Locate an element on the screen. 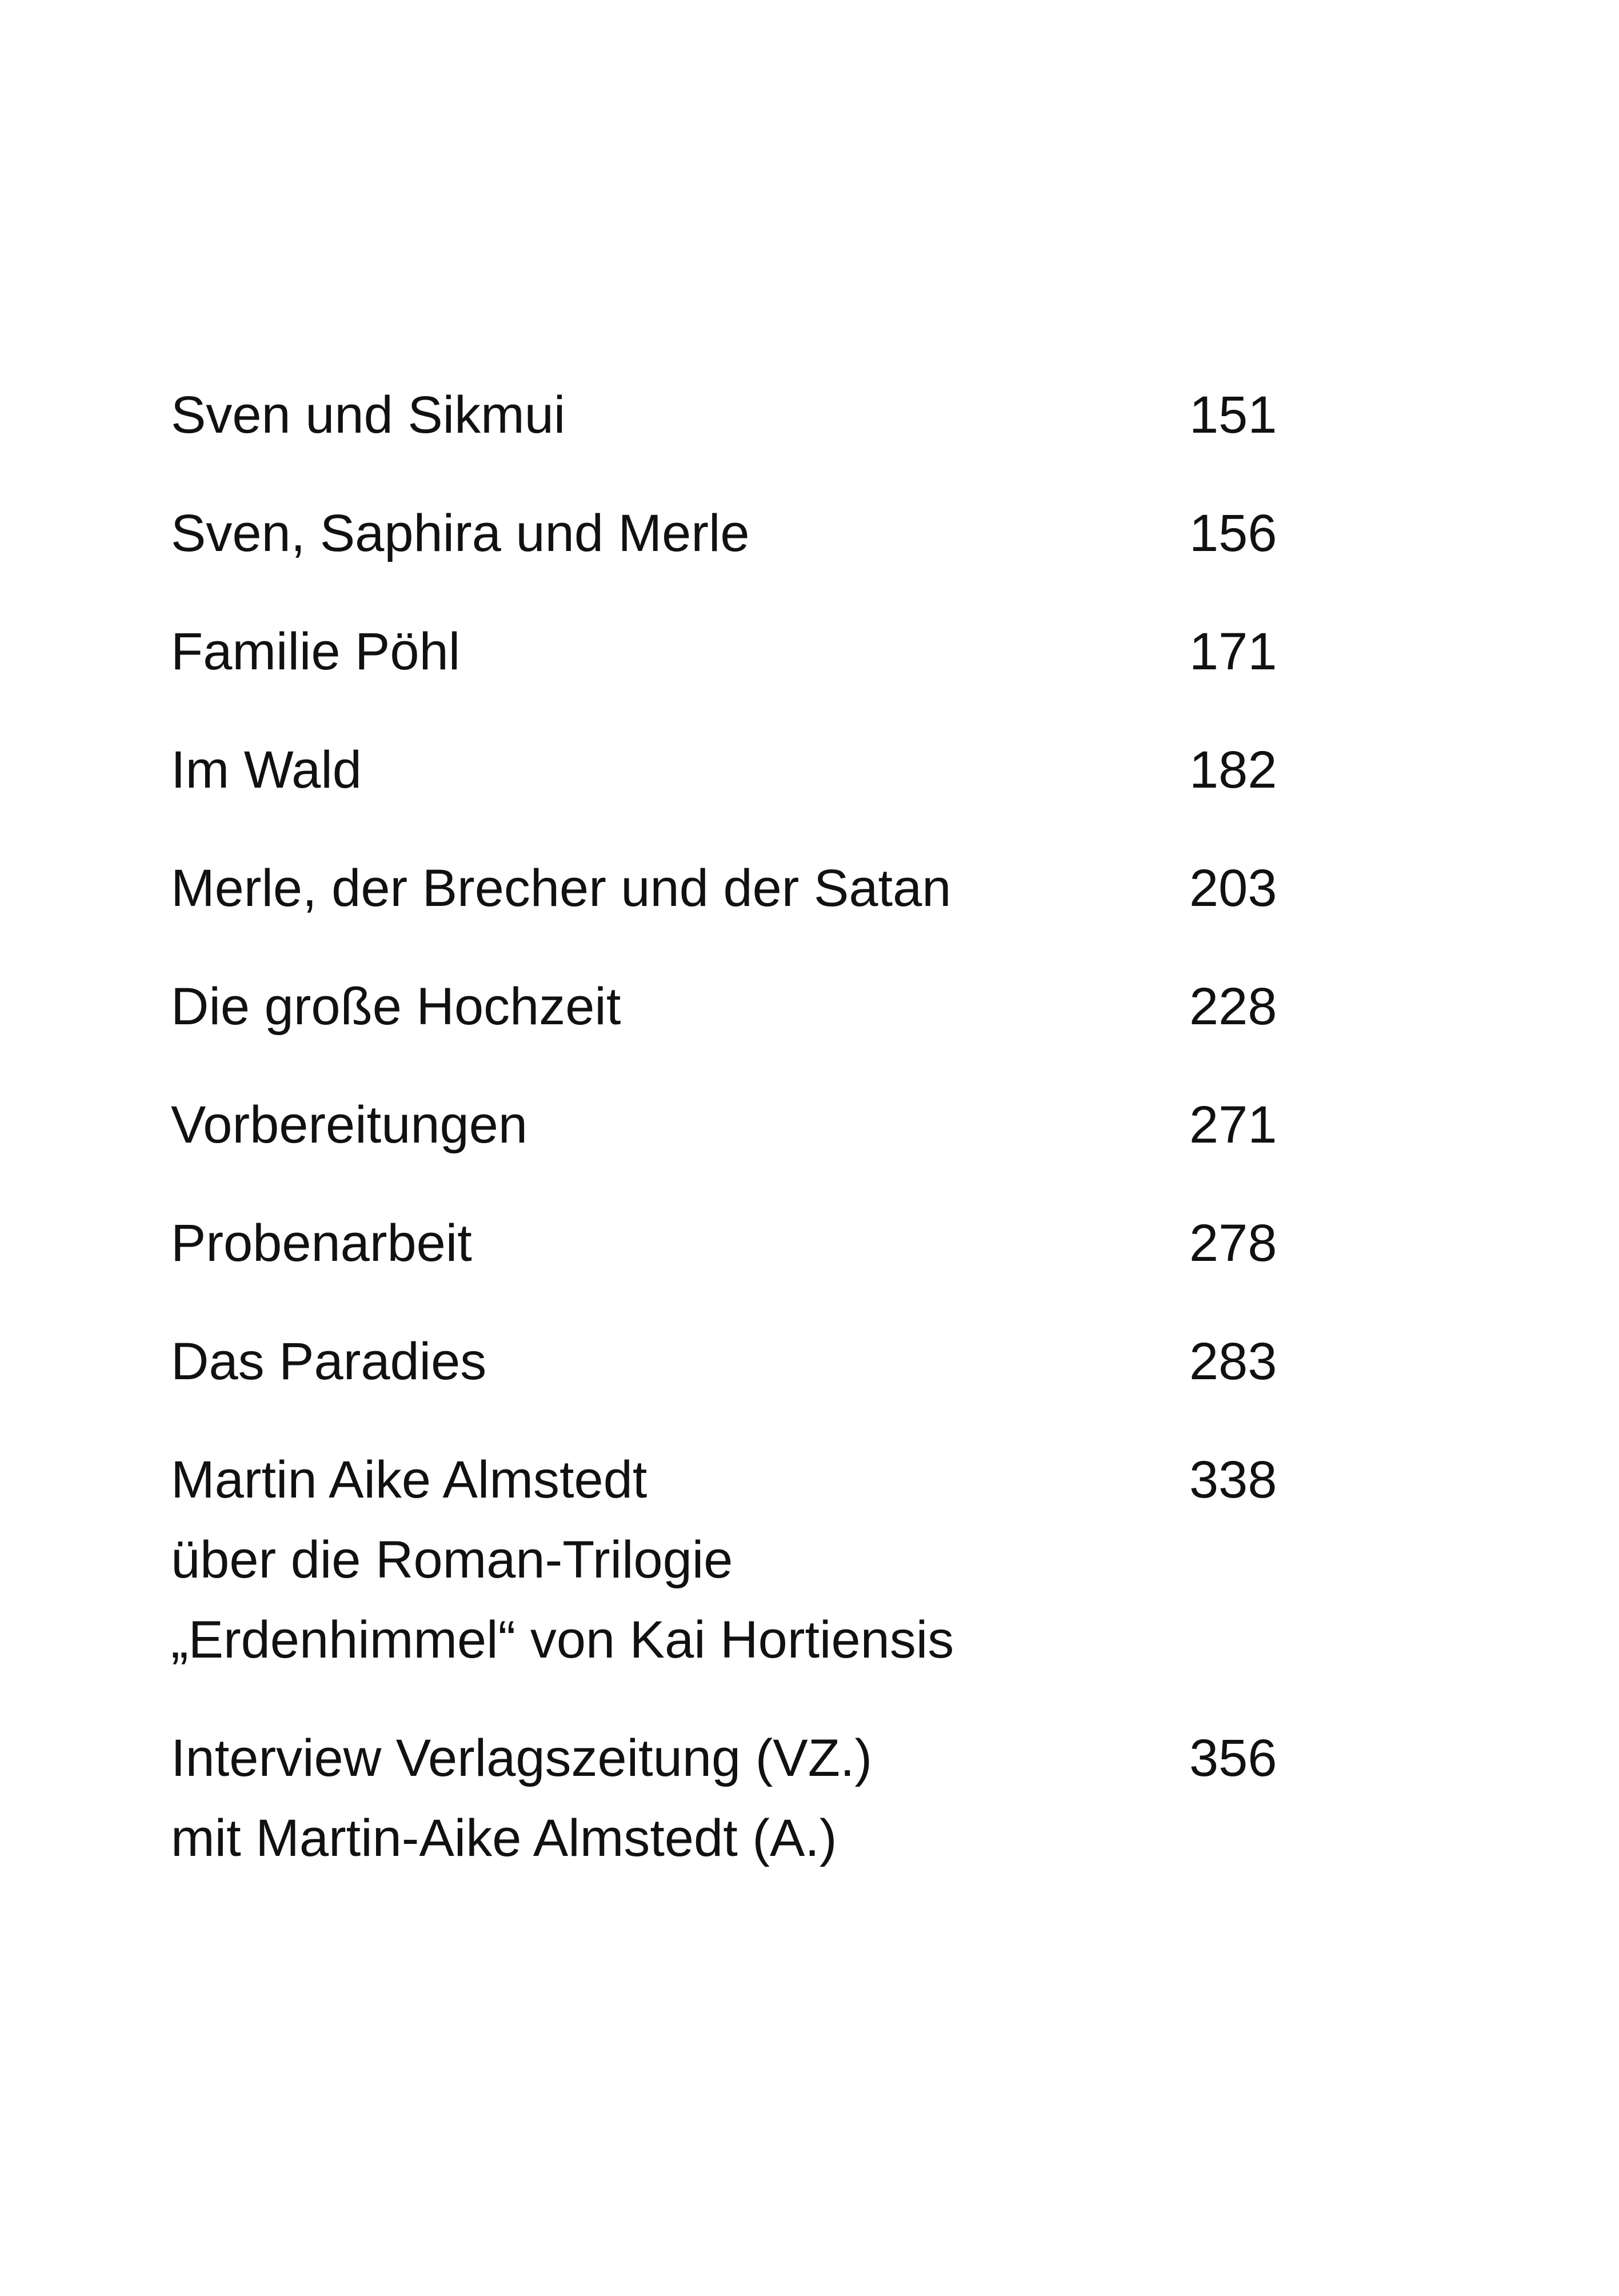 Image resolution: width=1619 pixels, height=2296 pixels. title-line: über die Roman-Trilogie is located at coordinates (452, 1560).